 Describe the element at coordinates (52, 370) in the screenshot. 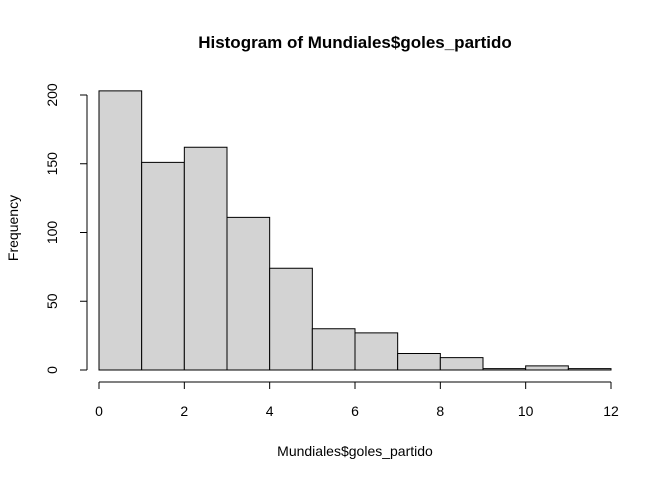

I see `y-tick-label-0: 0` at that location.